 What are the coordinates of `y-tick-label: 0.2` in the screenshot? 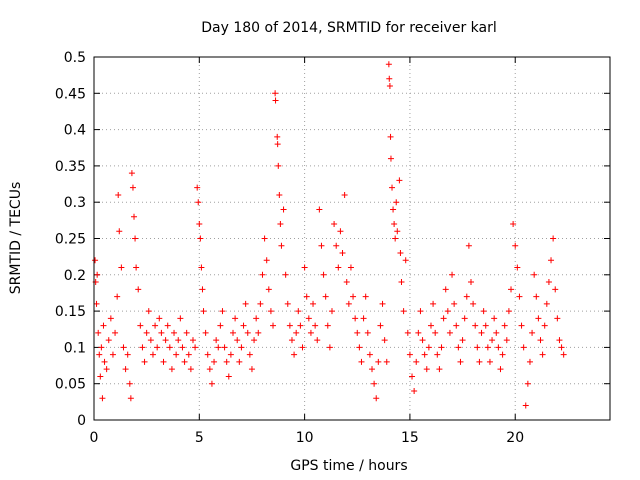 It's located at (75, 276).